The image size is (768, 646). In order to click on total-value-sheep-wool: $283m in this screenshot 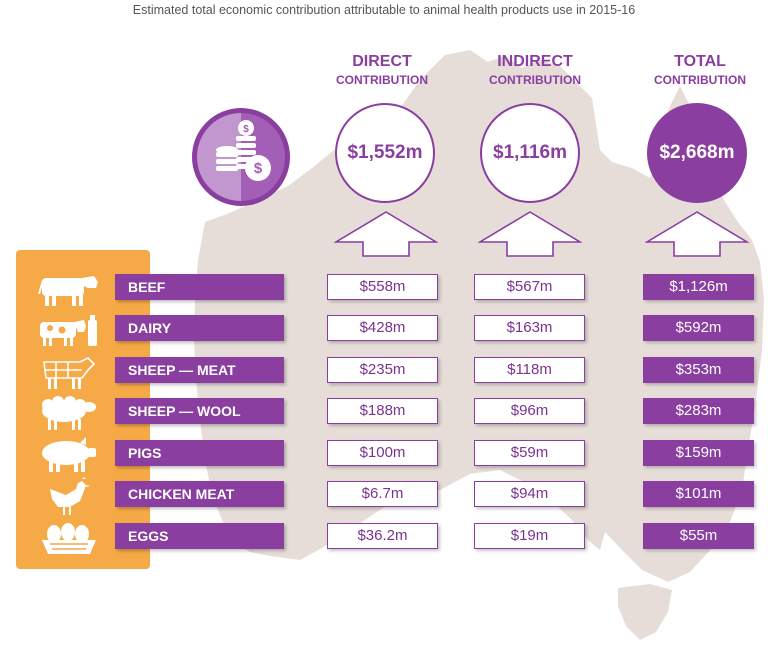, I will do `click(698, 411)`.